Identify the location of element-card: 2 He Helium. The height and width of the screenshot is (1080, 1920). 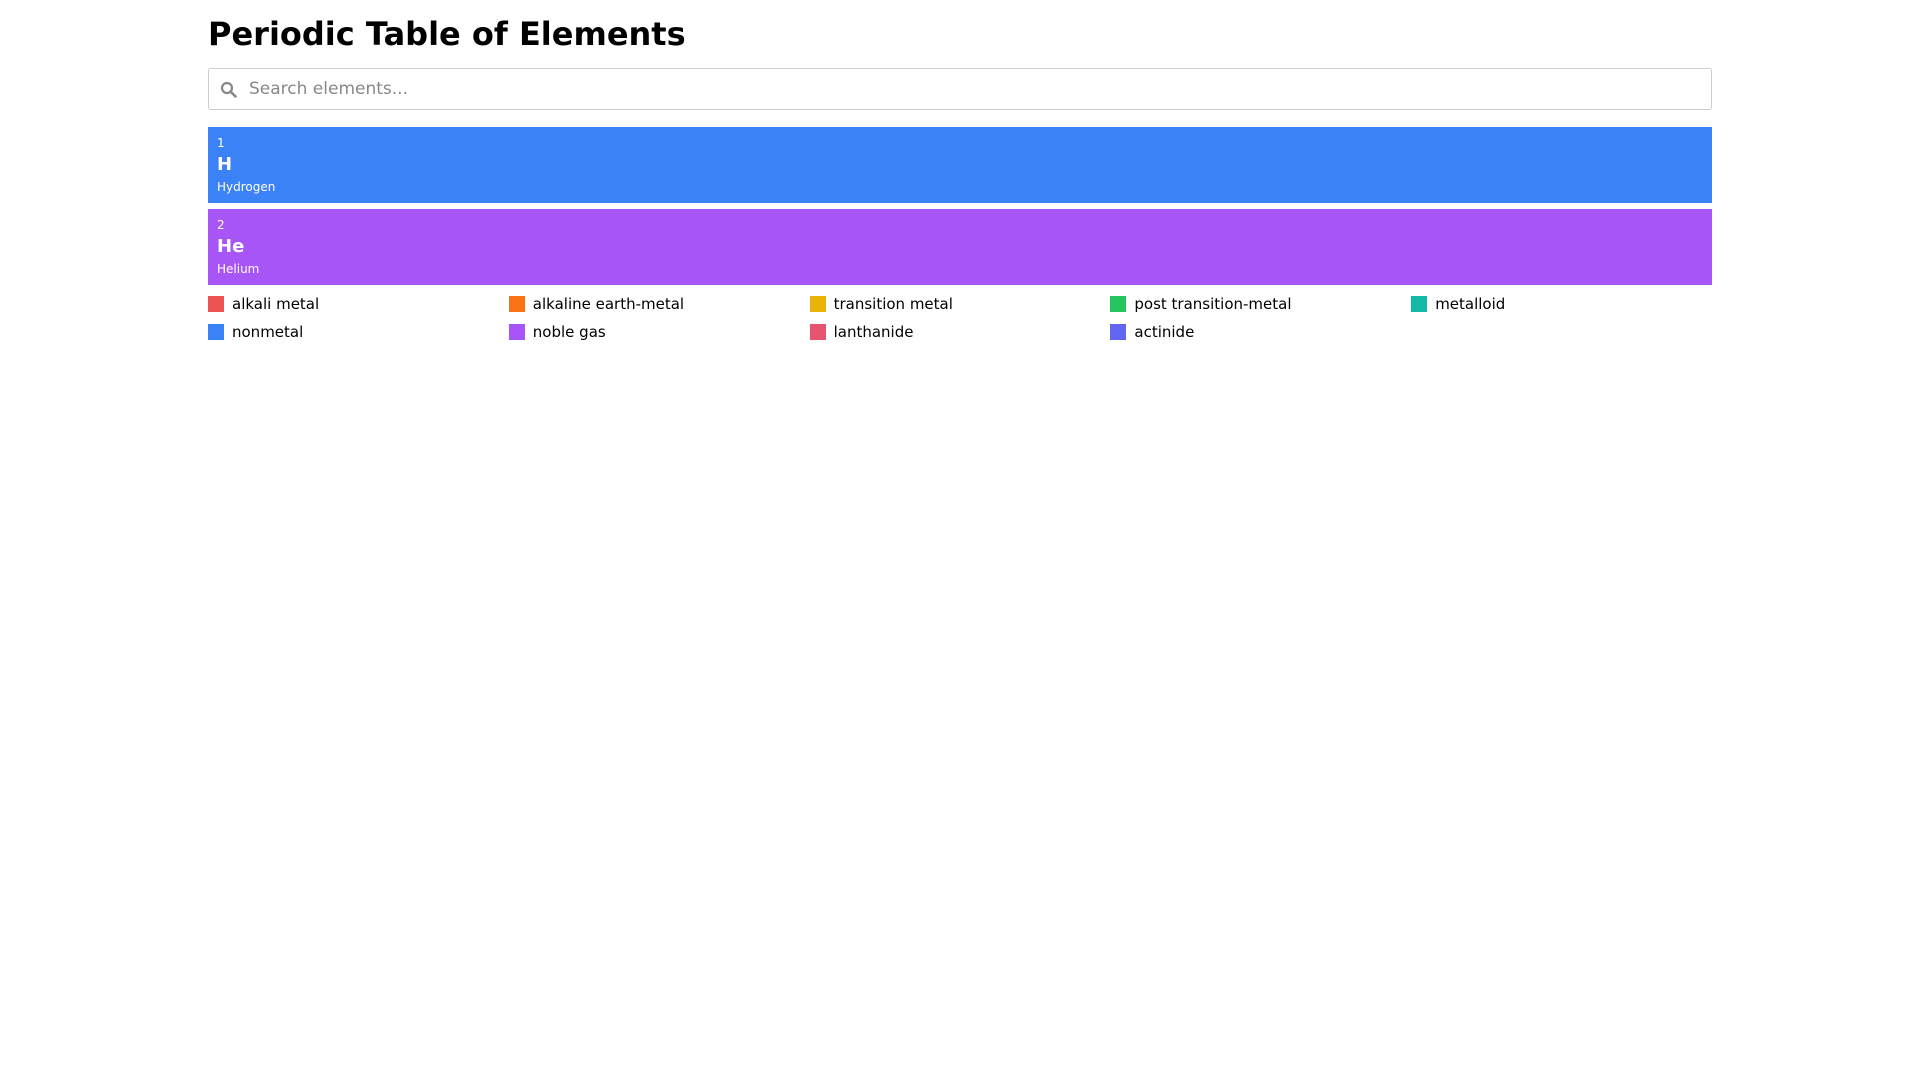
(960, 247).